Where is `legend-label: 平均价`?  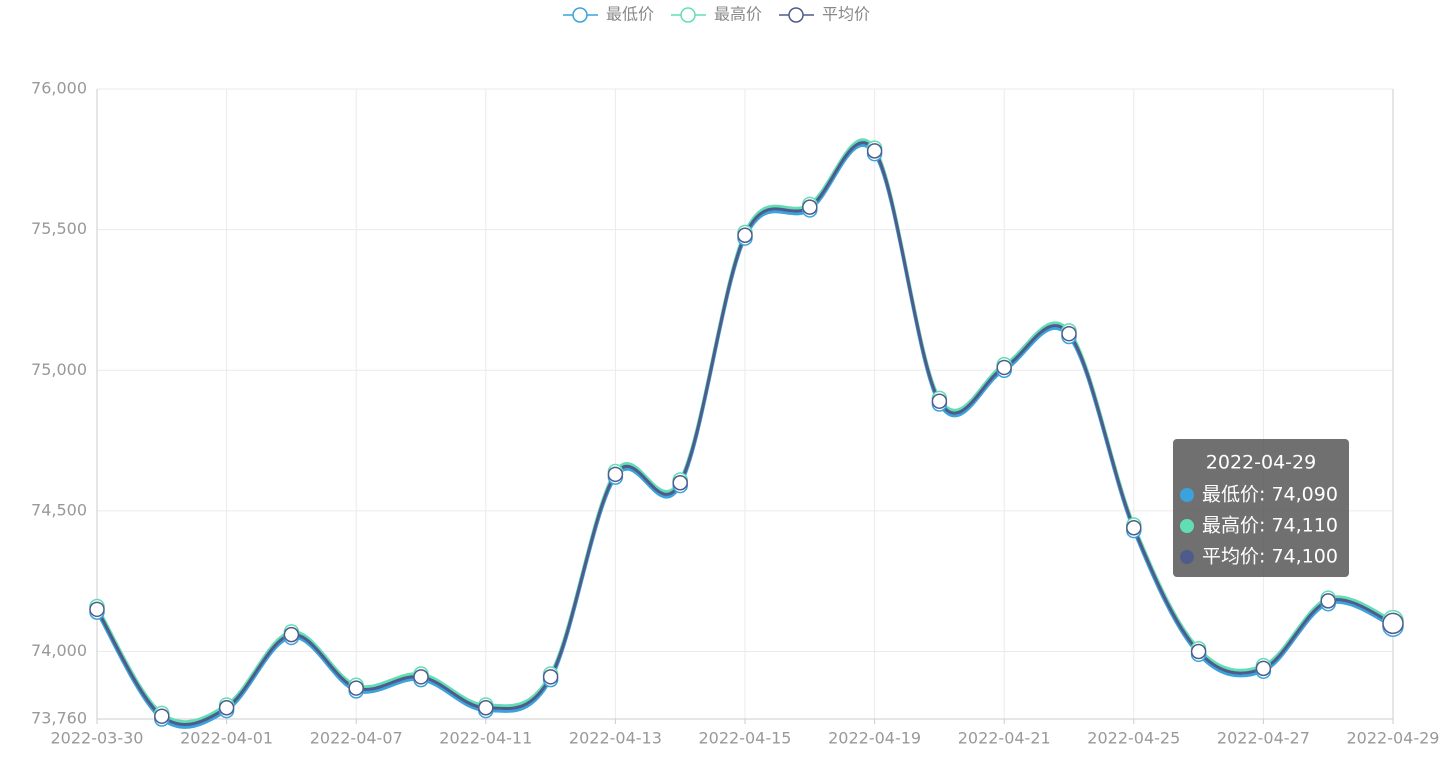
legend-label: 平均价 is located at coordinates (846, 14).